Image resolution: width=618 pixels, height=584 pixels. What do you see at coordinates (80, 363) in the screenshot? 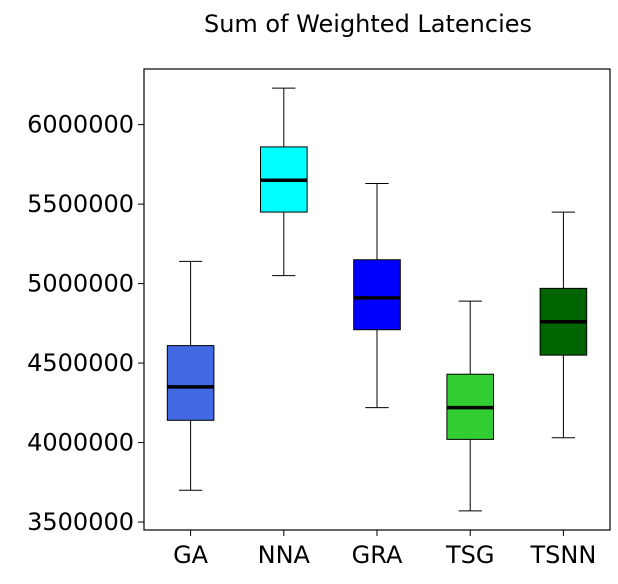
I see `y-tick-label: 4500000` at bounding box center [80, 363].